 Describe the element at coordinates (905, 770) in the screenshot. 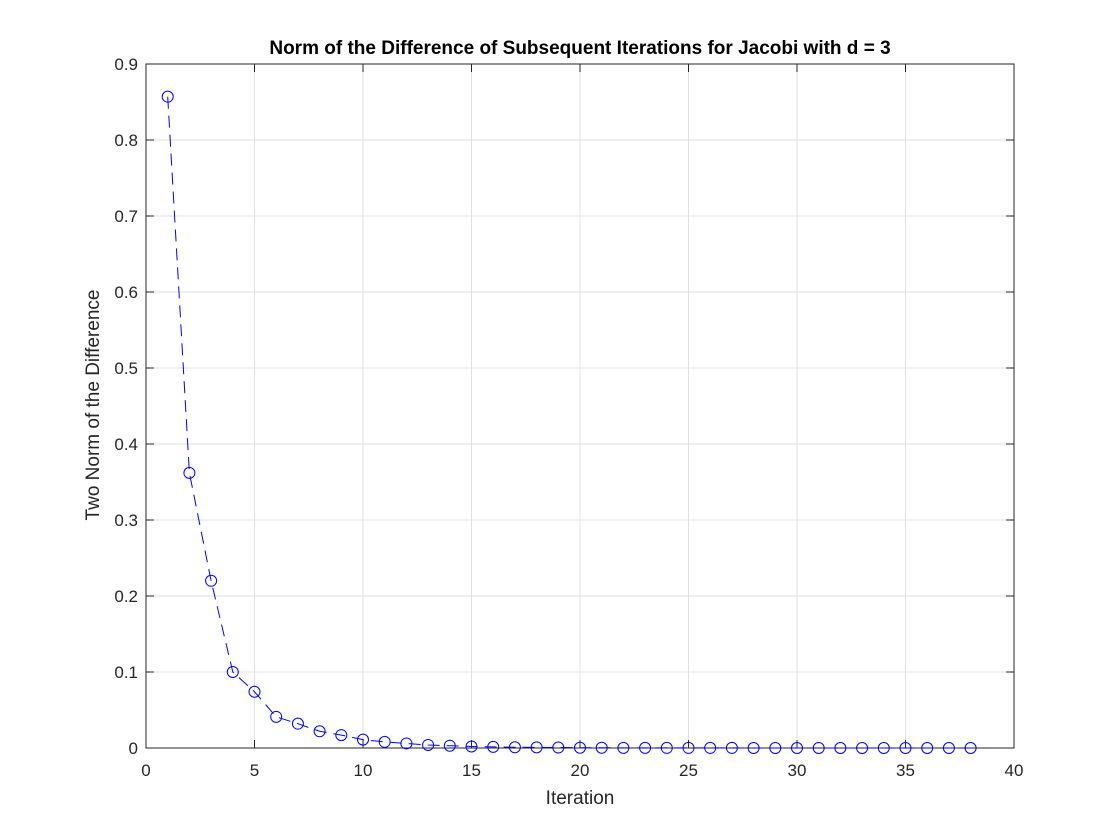

I see `x-tick-label: 35` at that location.